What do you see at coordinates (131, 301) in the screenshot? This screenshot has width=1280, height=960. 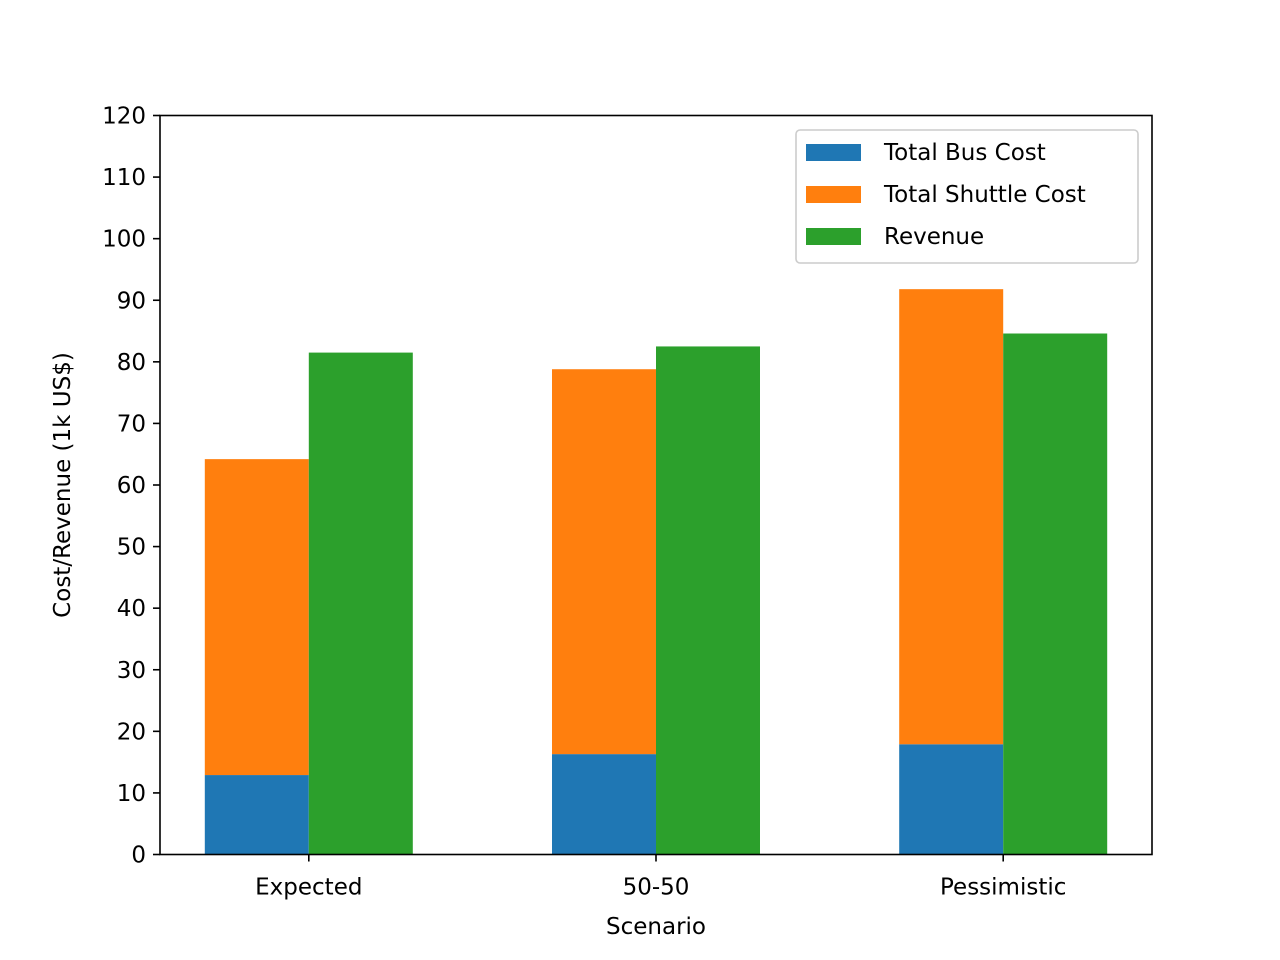 I see `y-tick-label: 90` at bounding box center [131, 301].